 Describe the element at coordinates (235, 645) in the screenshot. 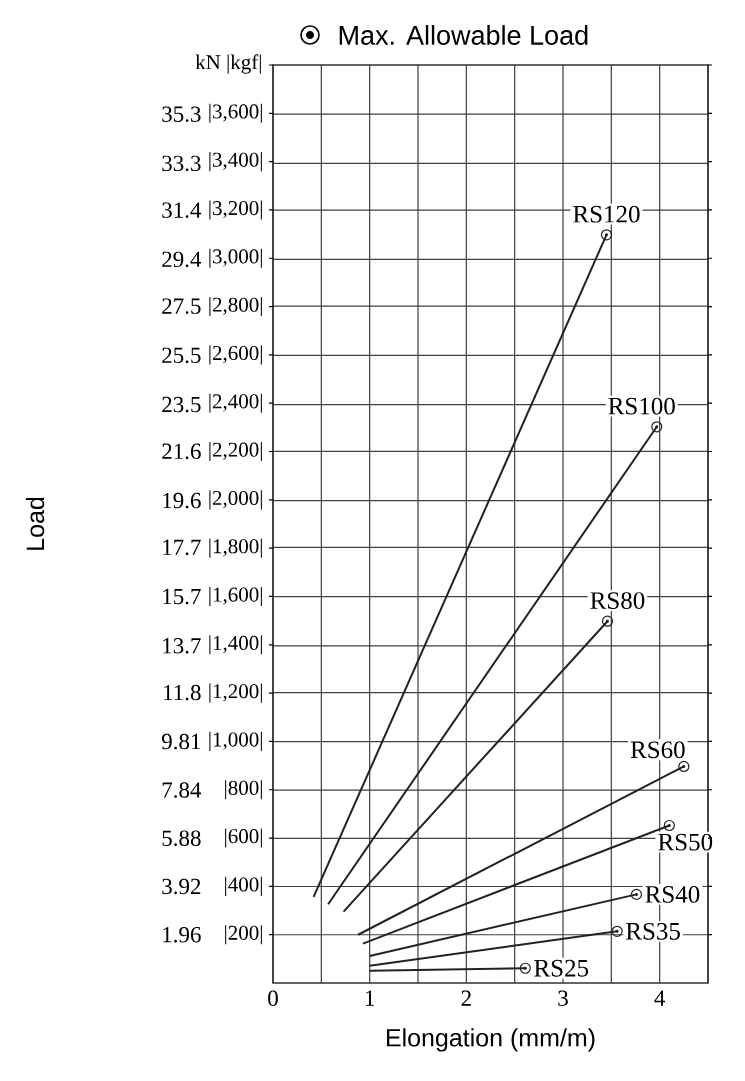

I see `y2-tick-label: |1,400|` at that location.